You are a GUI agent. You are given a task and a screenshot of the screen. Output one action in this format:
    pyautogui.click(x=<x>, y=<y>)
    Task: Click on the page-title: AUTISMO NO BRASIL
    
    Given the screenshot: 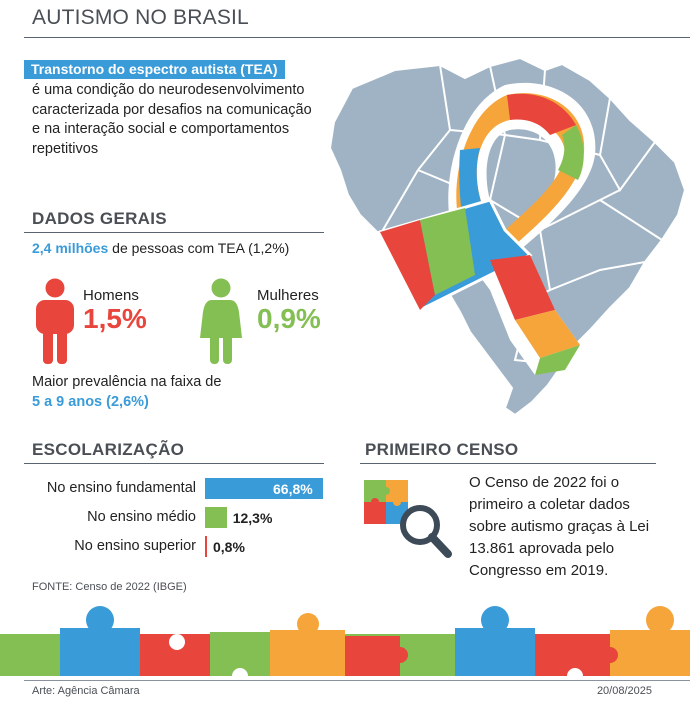 What is the action you would take?
    pyautogui.click(x=140, y=17)
    